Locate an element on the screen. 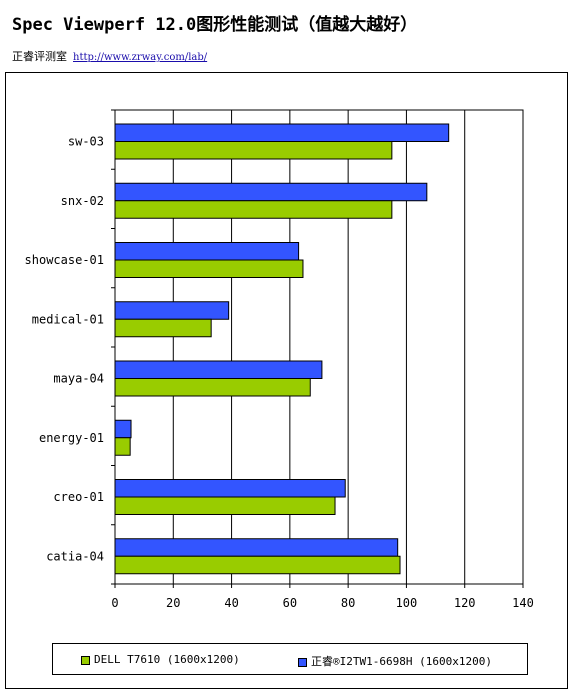 This screenshot has height=693, width=574. source-link: http://www.zrway.com/lab/ is located at coordinates (140, 57).